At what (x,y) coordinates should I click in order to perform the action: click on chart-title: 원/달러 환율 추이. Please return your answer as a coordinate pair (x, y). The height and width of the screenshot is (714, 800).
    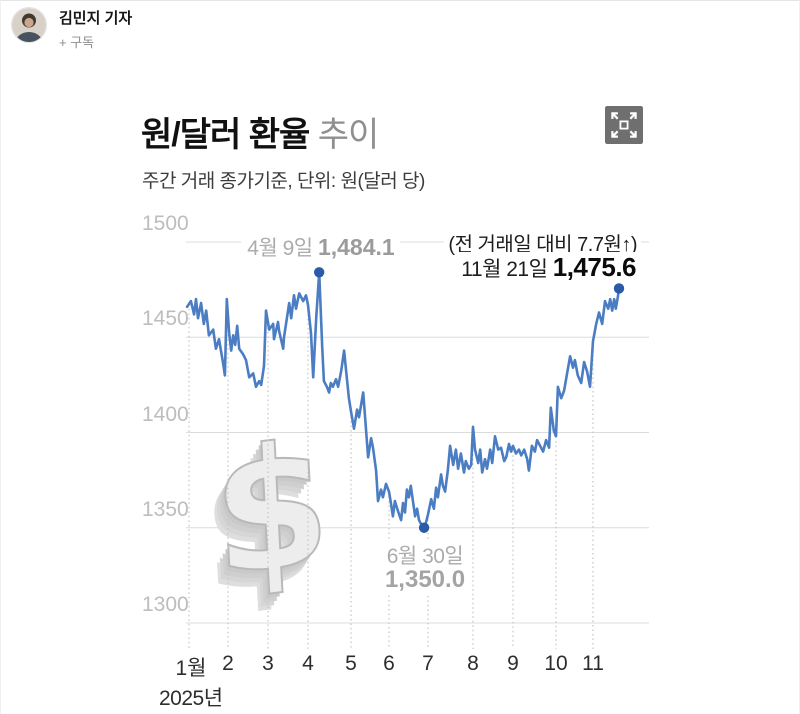
    Looking at the image, I should click on (260, 131).